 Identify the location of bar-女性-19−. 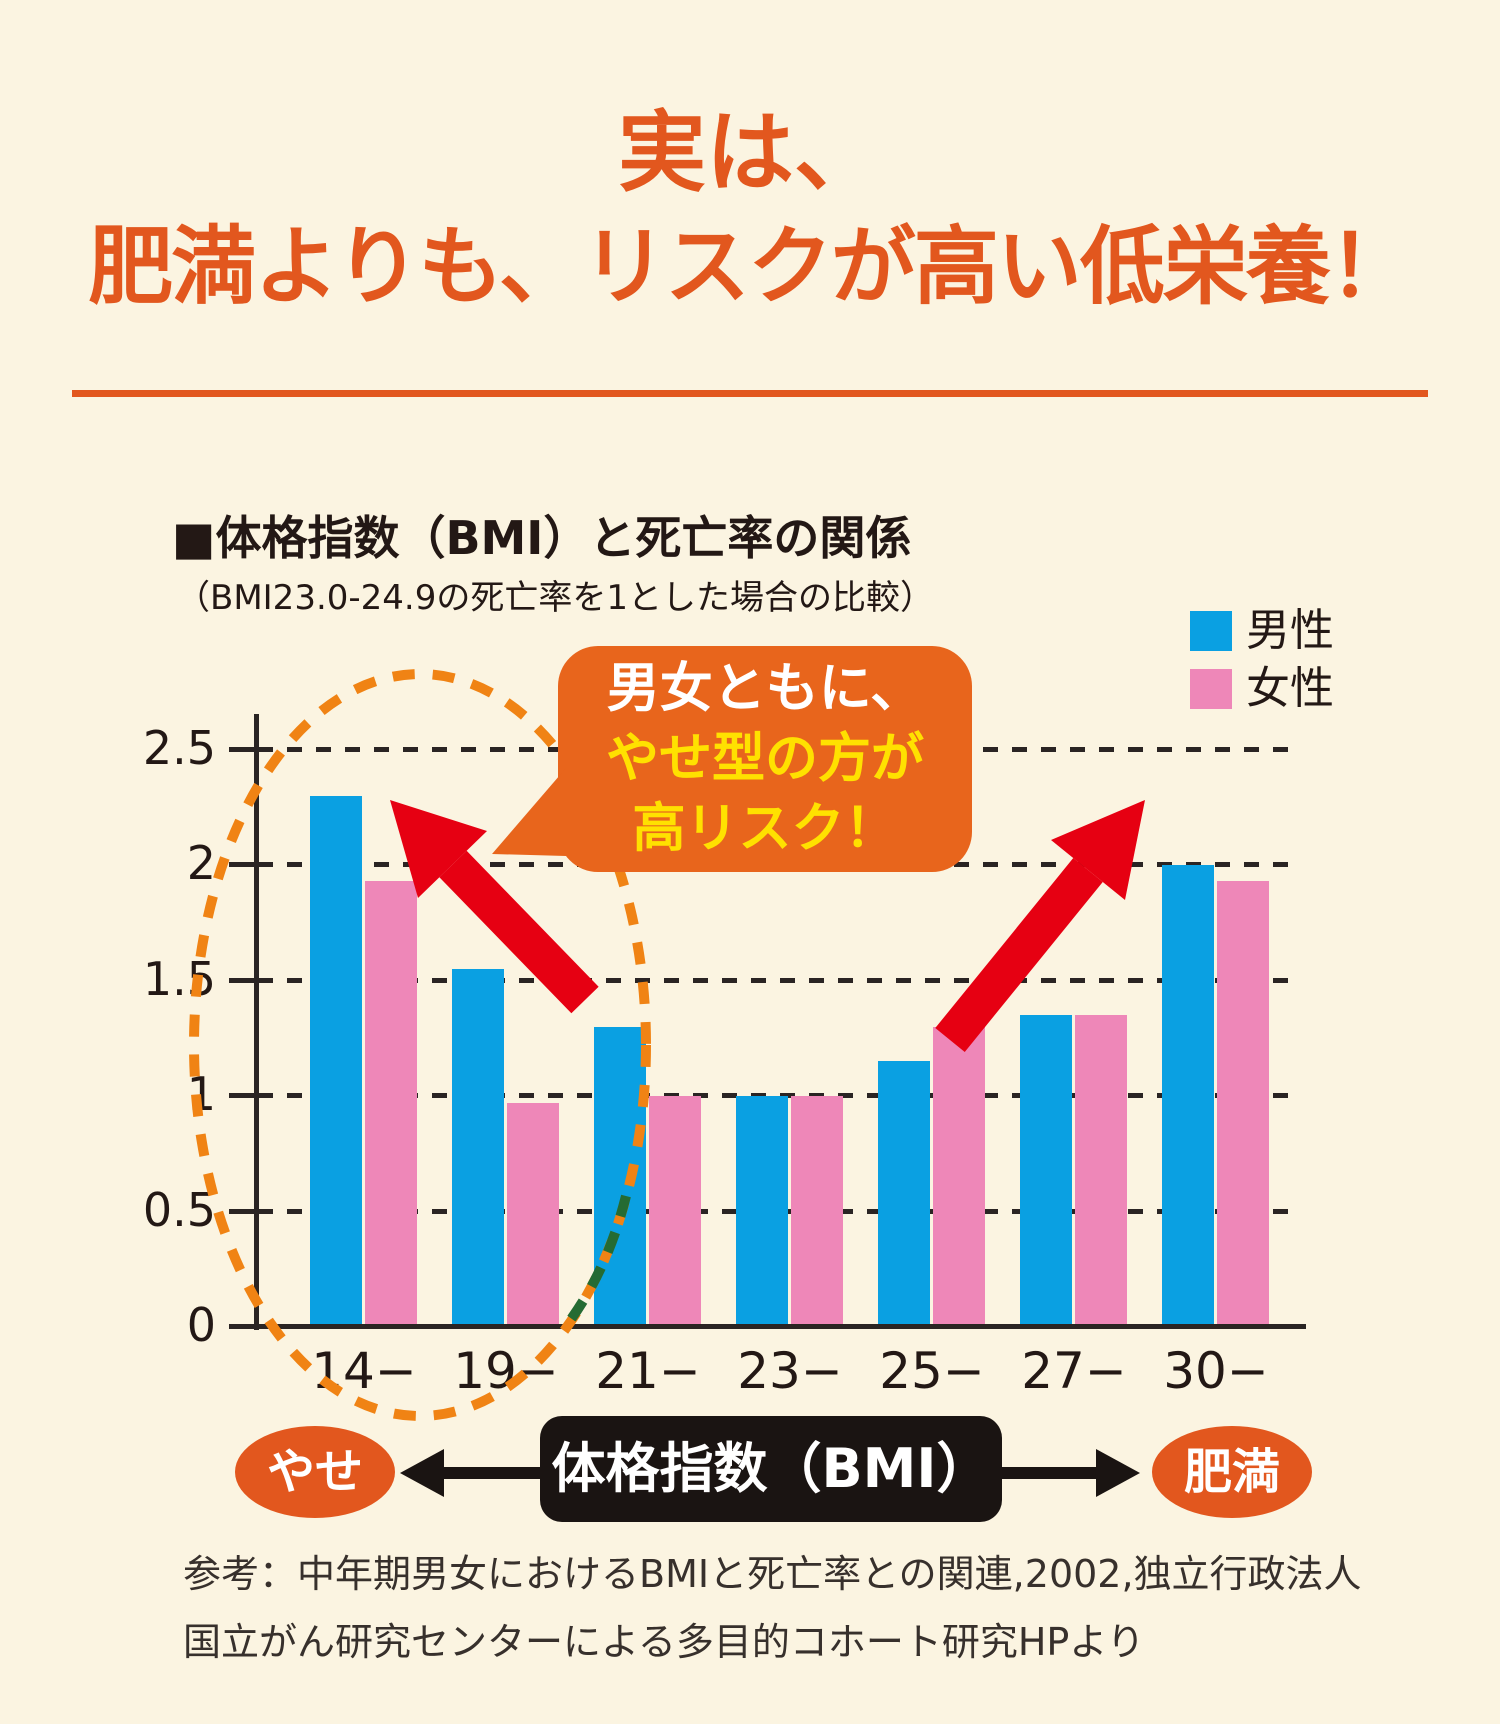
(533, 1215).